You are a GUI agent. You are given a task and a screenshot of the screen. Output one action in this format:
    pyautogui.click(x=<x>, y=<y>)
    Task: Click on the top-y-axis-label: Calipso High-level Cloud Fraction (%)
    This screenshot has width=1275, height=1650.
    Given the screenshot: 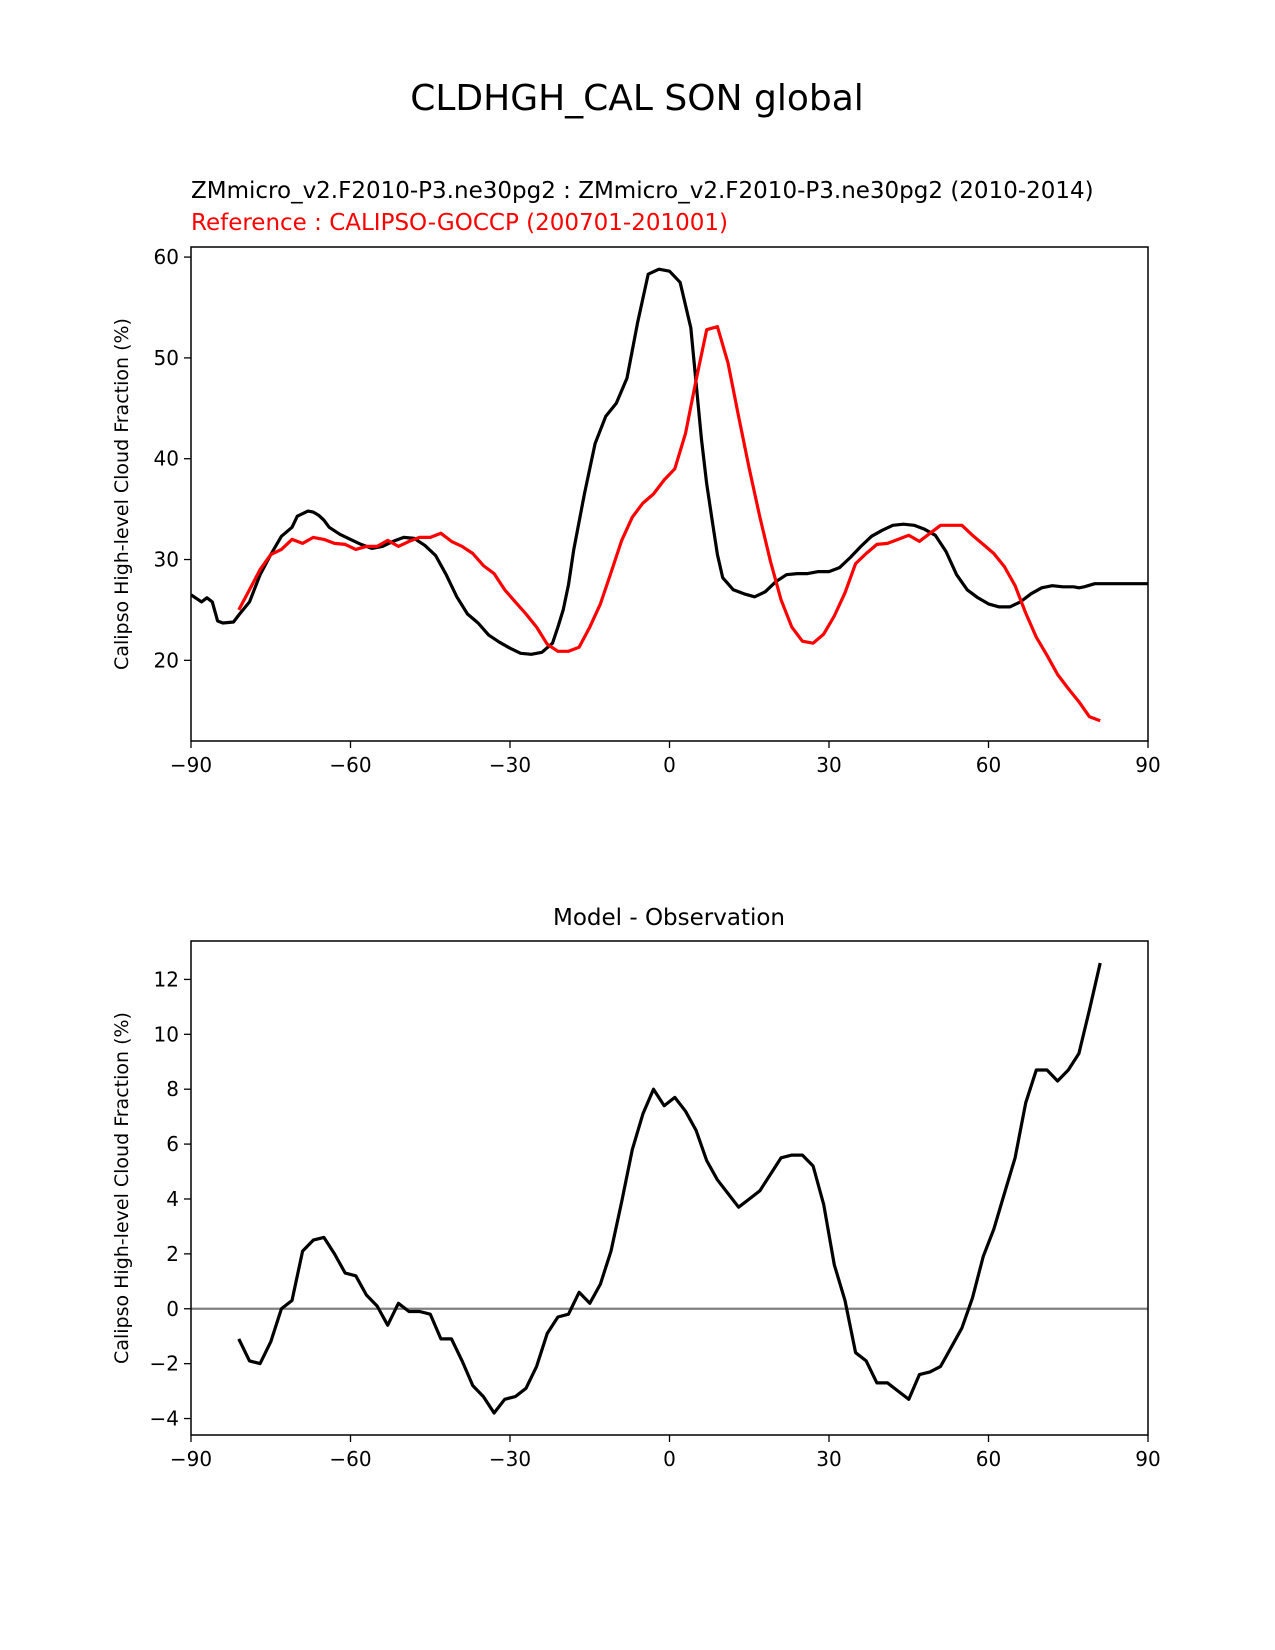 What is the action you would take?
    pyautogui.click(x=122, y=494)
    